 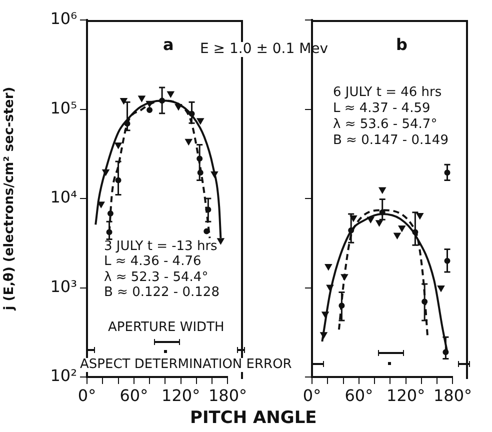 I want to click on annotation: 3 JULY t = -13 hrs, so click(x=161, y=246).